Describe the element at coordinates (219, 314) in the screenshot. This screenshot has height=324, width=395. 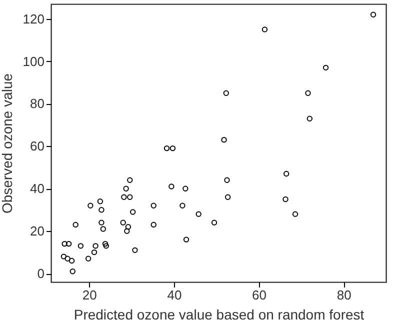
I see `x-axis-title: Predicted ozone value based on random forest` at that location.